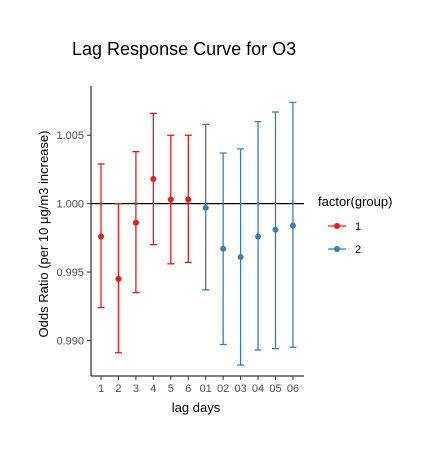 The height and width of the screenshot is (450, 447). Describe the element at coordinates (153, 389) in the screenshot. I see `x-tick-label: 4` at that location.